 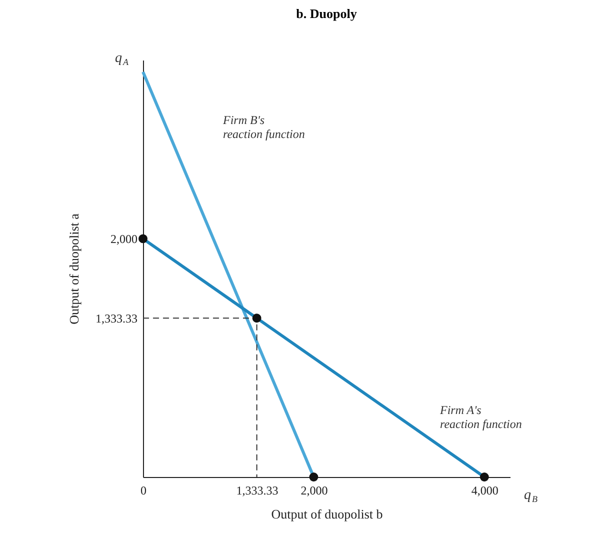 I want to click on y-axis-title: Output of duopolist a, so click(x=74, y=268).